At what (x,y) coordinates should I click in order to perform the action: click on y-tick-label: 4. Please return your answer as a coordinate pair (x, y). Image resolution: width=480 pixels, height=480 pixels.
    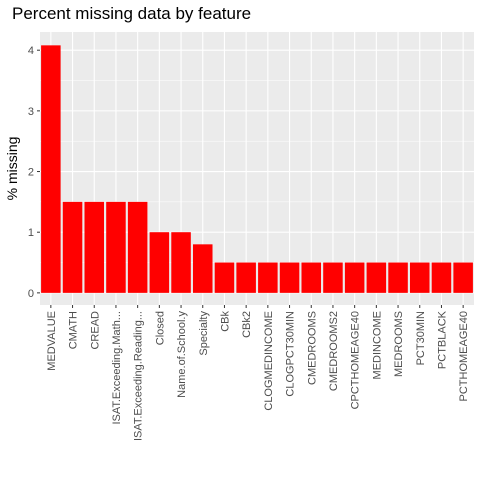
    Looking at the image, I should click on (31, 51).